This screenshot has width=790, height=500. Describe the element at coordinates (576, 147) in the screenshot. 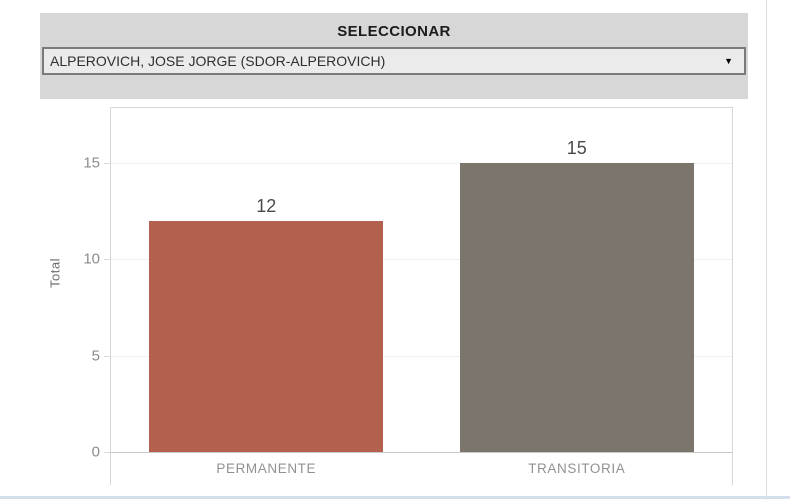

I see `bar-value-label-transitoria: 15` at that location.